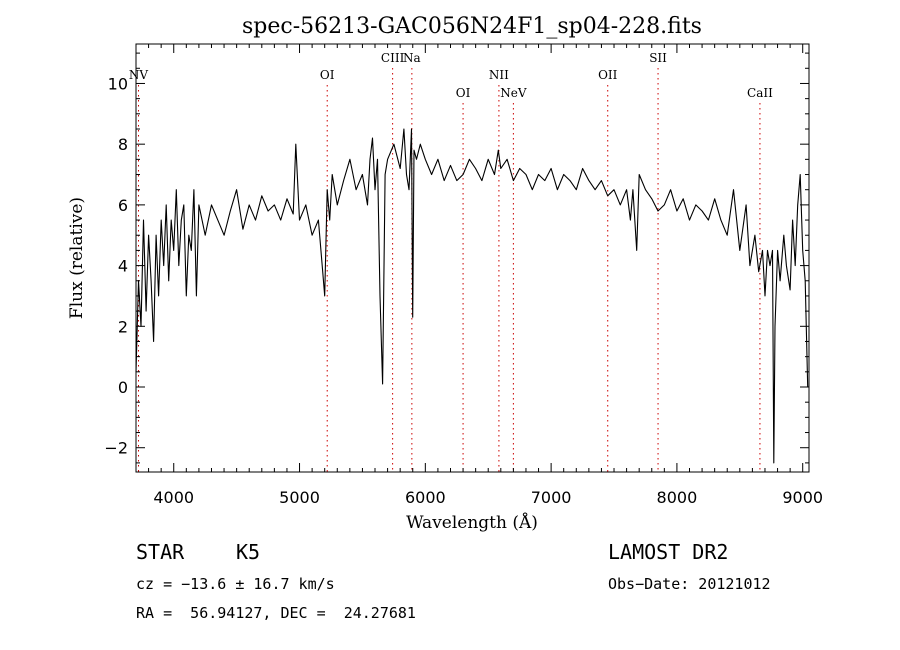 The height and width of the screenshot is (650, 900). Describe the element at coordinates (160, 552) in the screenshot. I see `object-class: STAR` at that location.